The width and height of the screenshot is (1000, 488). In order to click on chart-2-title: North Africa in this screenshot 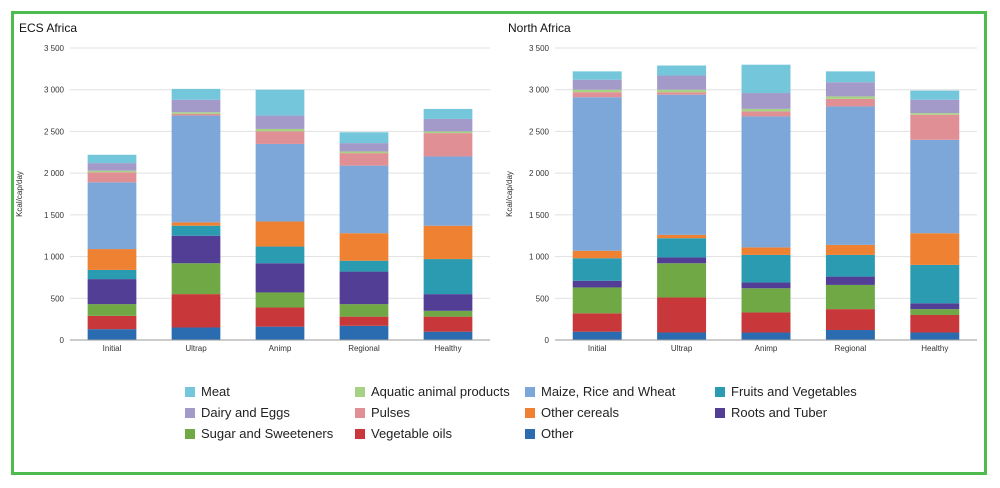, I will do `click(539, 28)`.